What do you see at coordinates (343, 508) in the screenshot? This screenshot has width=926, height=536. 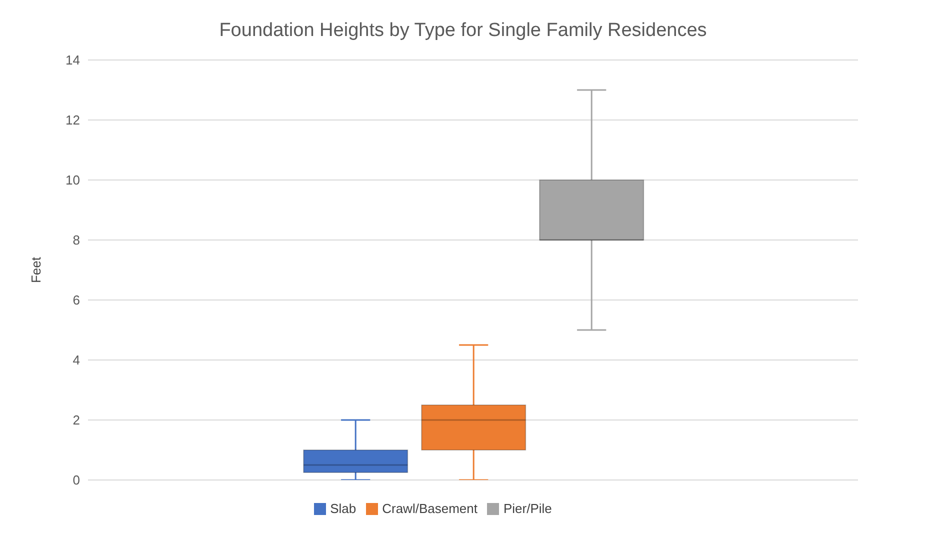 I see `legend-label: Slab` at bounding box center [343, 508].